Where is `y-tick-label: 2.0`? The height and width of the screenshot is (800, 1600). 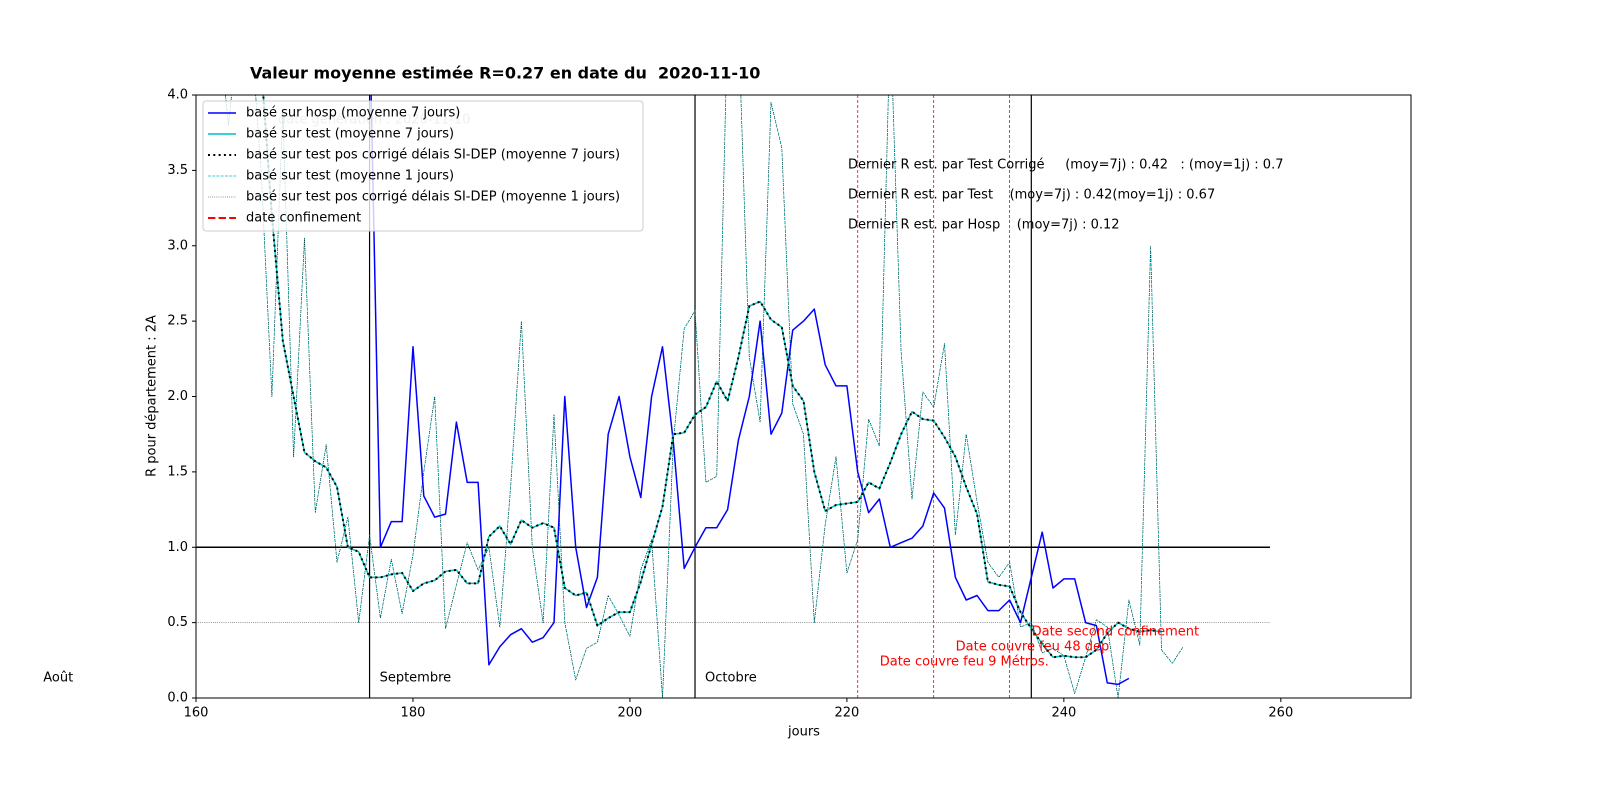
y-tick-label: 2.0 is located at coordinates (177, 396).